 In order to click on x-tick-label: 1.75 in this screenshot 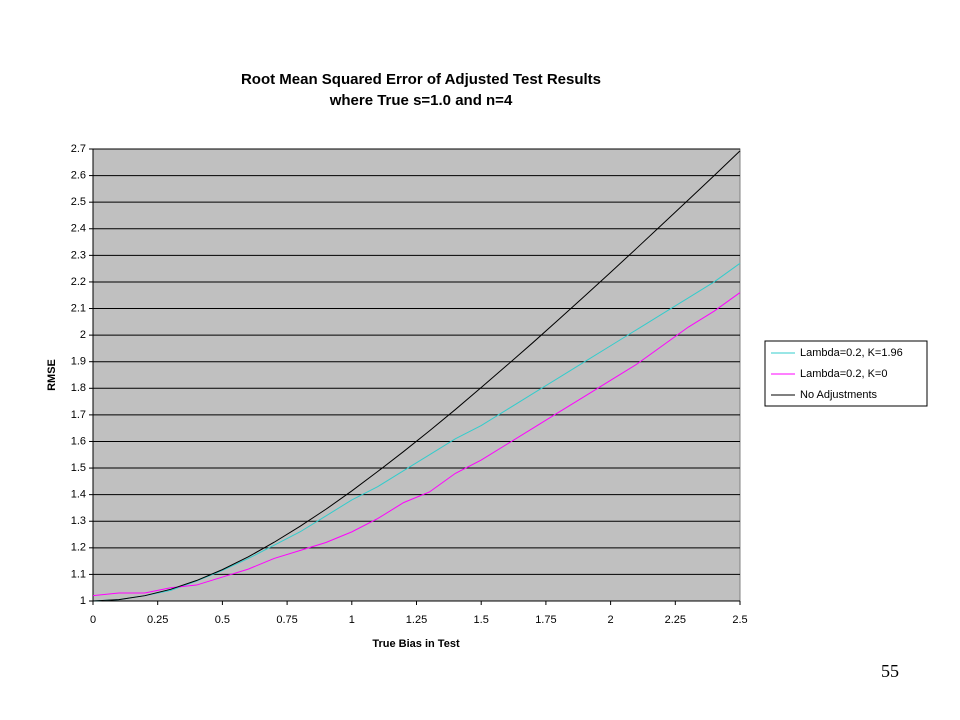, I will do `click(545, 620)`.